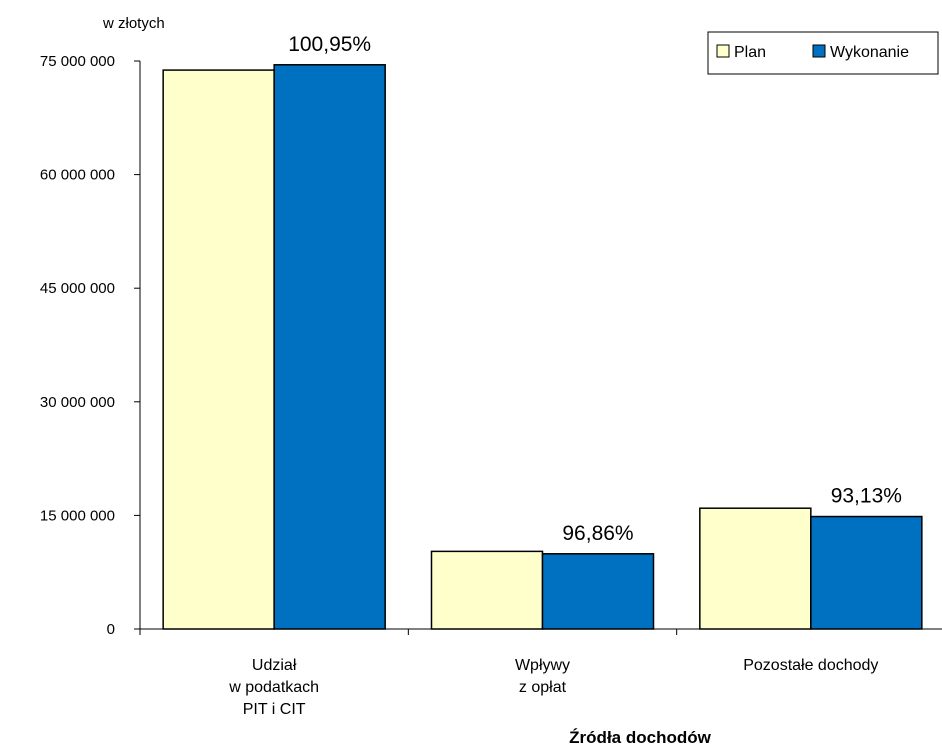 Image resolution: width=942 pixels, height=746 pixels. Describe the element at coordinates (273, 687) in the screenshot. I see `category-label: w podatkach` at that location.